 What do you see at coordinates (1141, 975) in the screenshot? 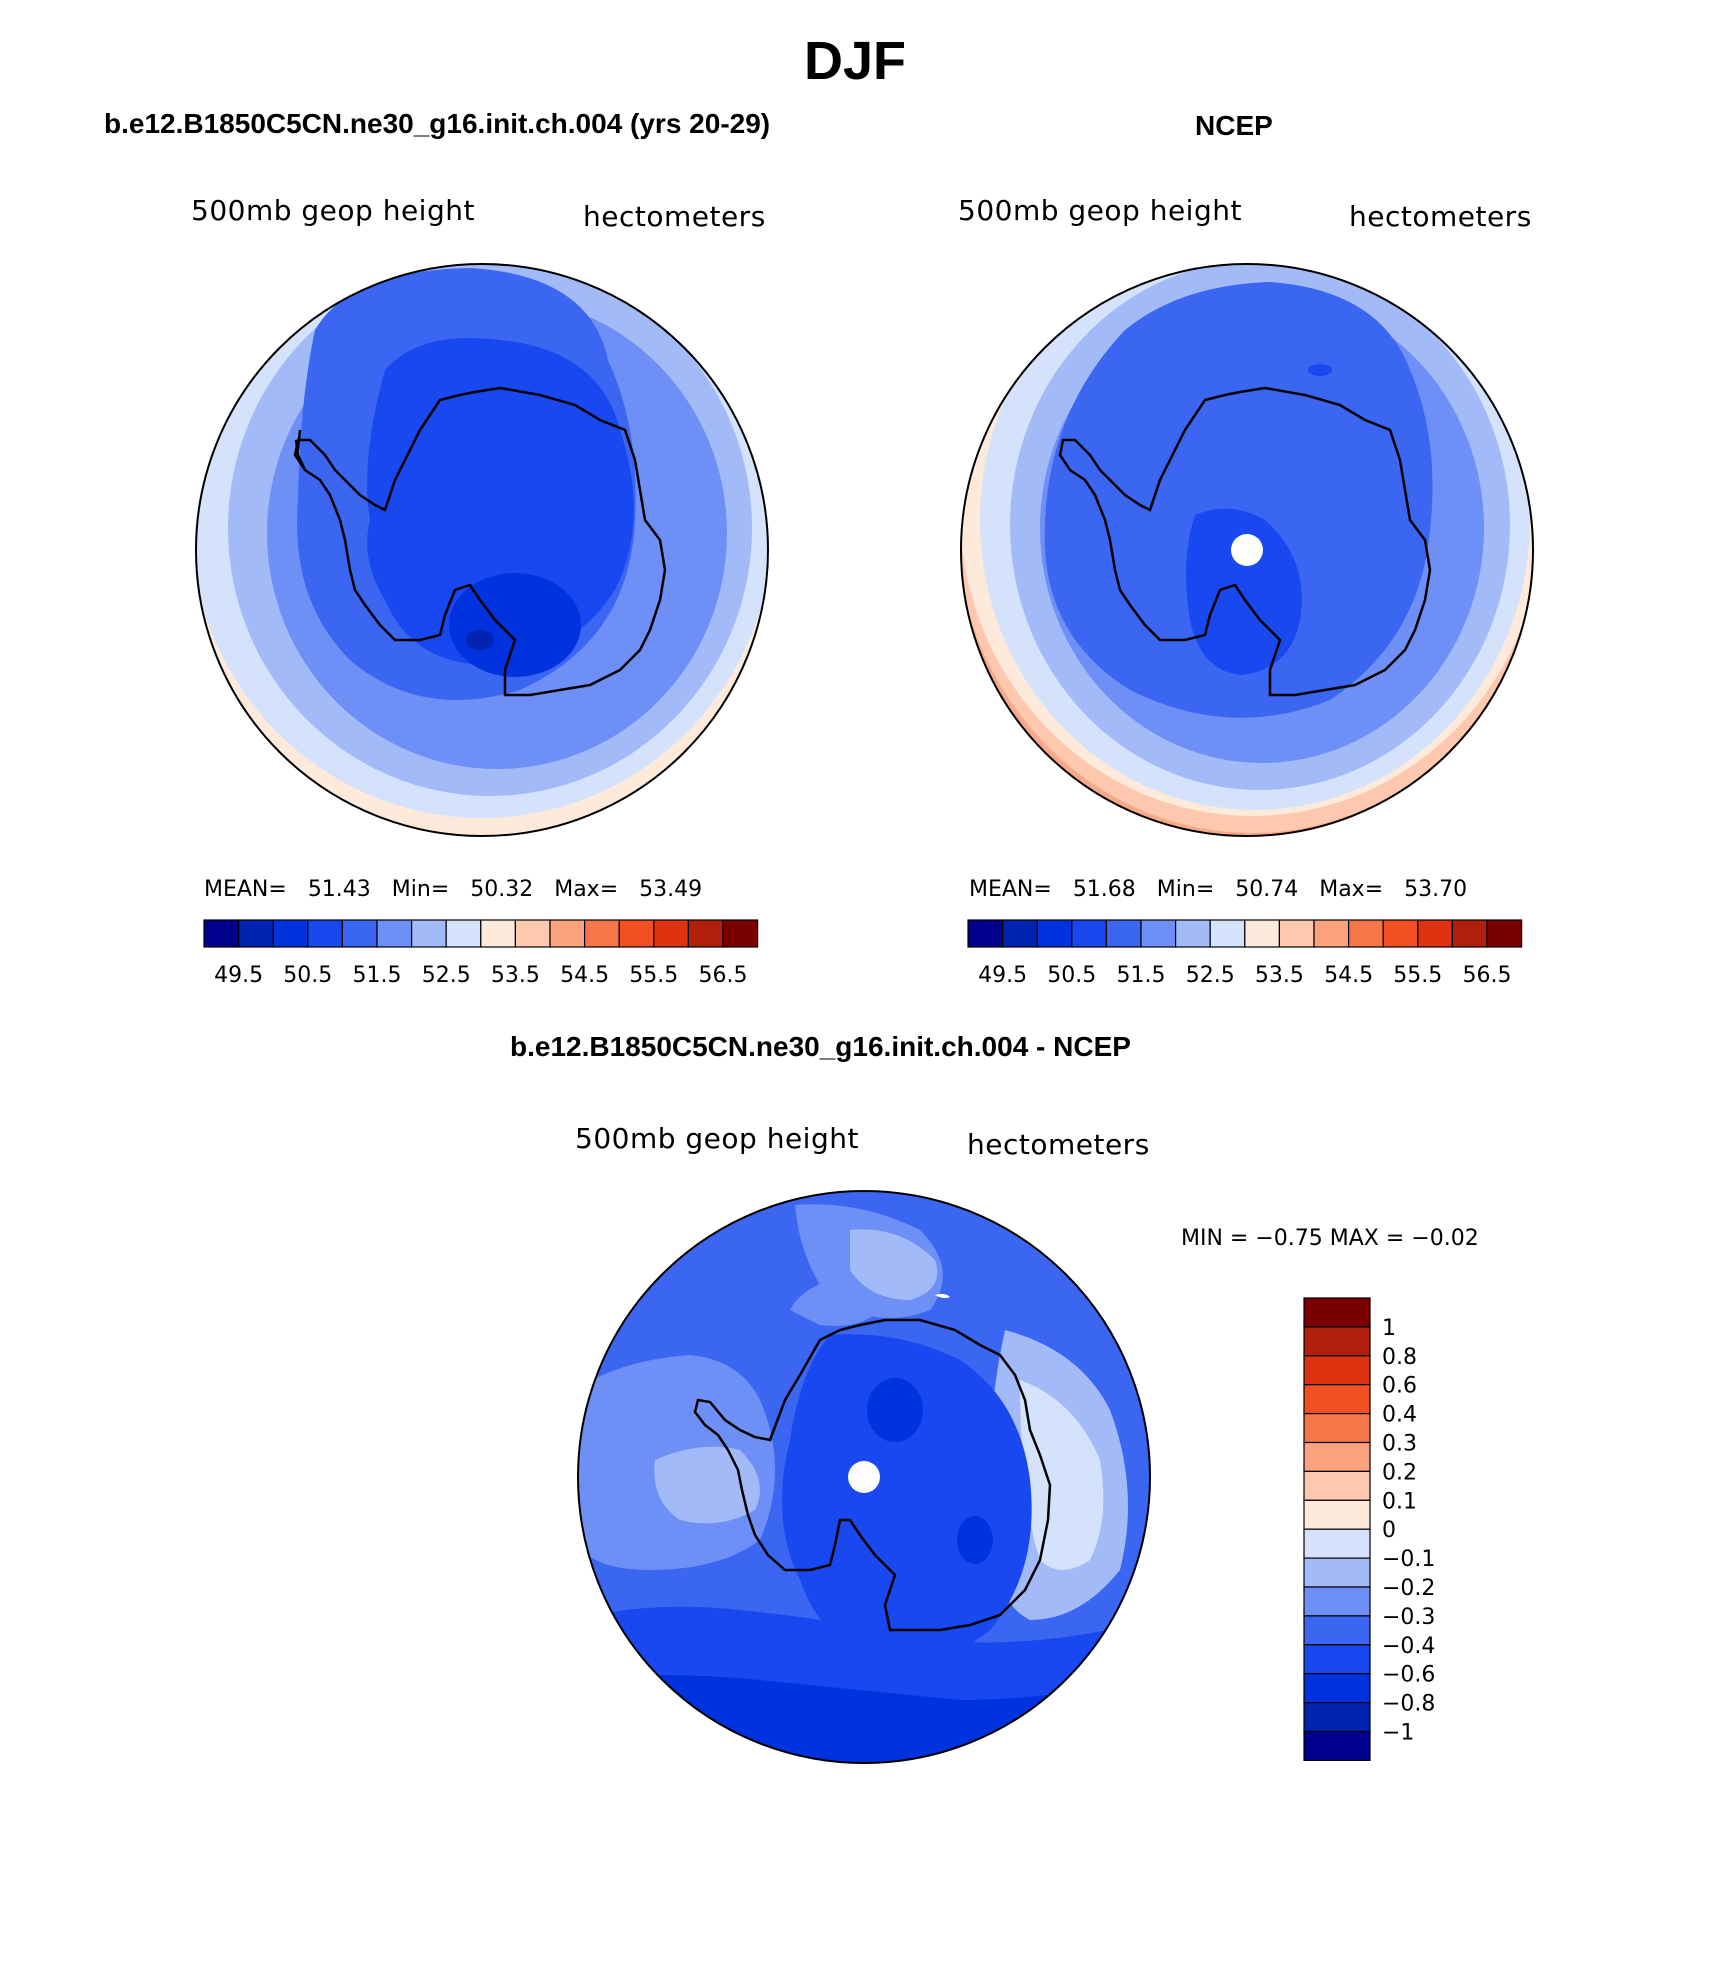
I see `panel2-colorbar-tick: 51.5` at bounding box center [1141, 975].